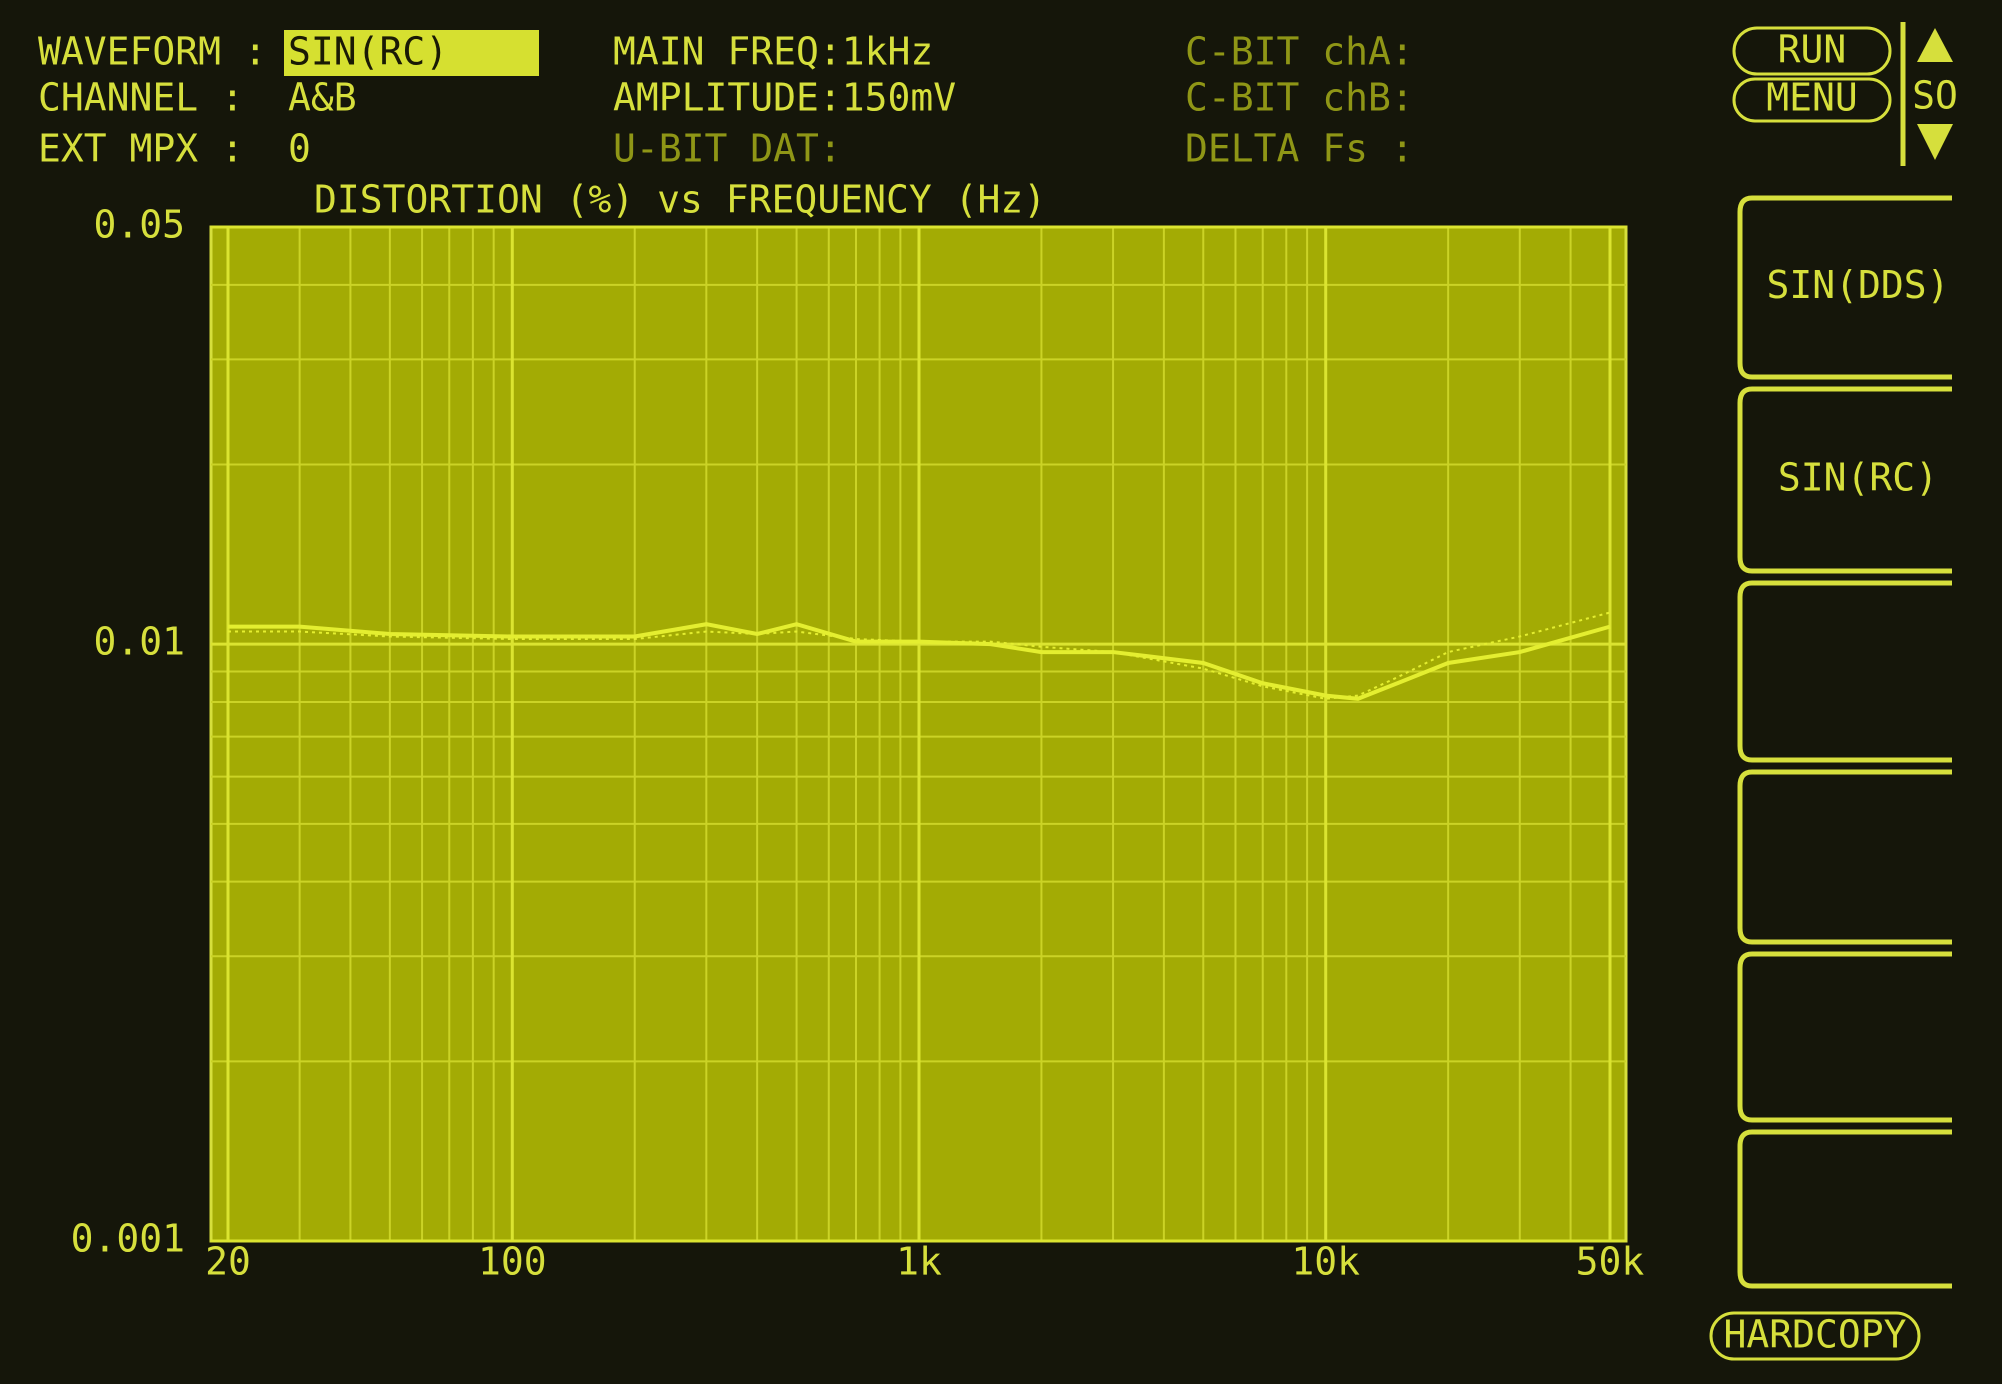  Describe the element at coordinates (1858, 478) in the screenshot. I see `softkey-label: SIN(RC)` at that location.